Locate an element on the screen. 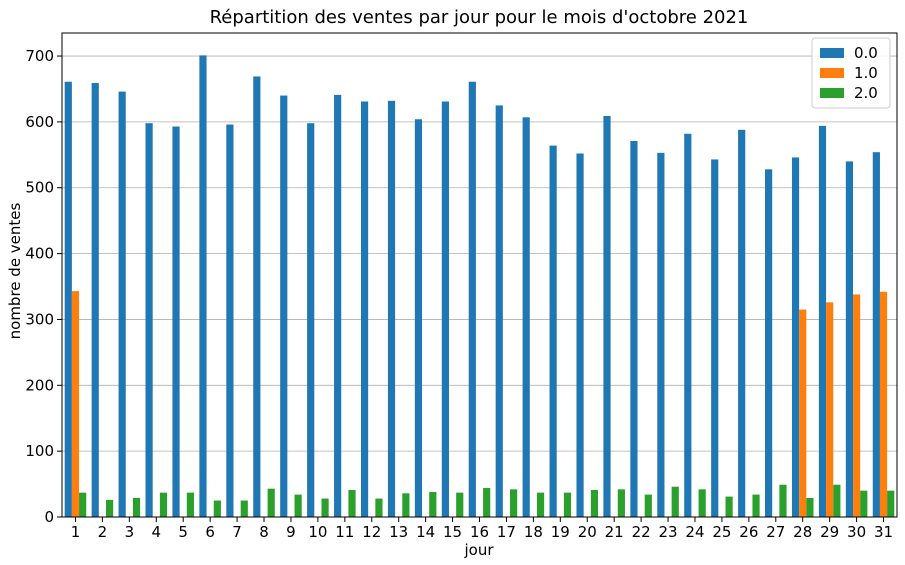 Image resolution: width=905 pixels, height=565 pixels. y-axis-label: nombre de ventes is located at coordinates (15, 270).